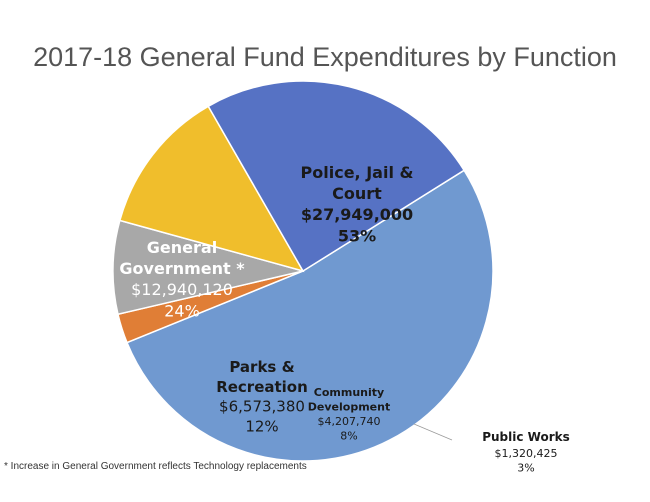 Image resolution: width=650 pixels, height=502 pixels. What do you see at coordinates (526, 437) in the screenshot?
I see `slice-1-name-label: Public Works` at bounding box center [526, 437].